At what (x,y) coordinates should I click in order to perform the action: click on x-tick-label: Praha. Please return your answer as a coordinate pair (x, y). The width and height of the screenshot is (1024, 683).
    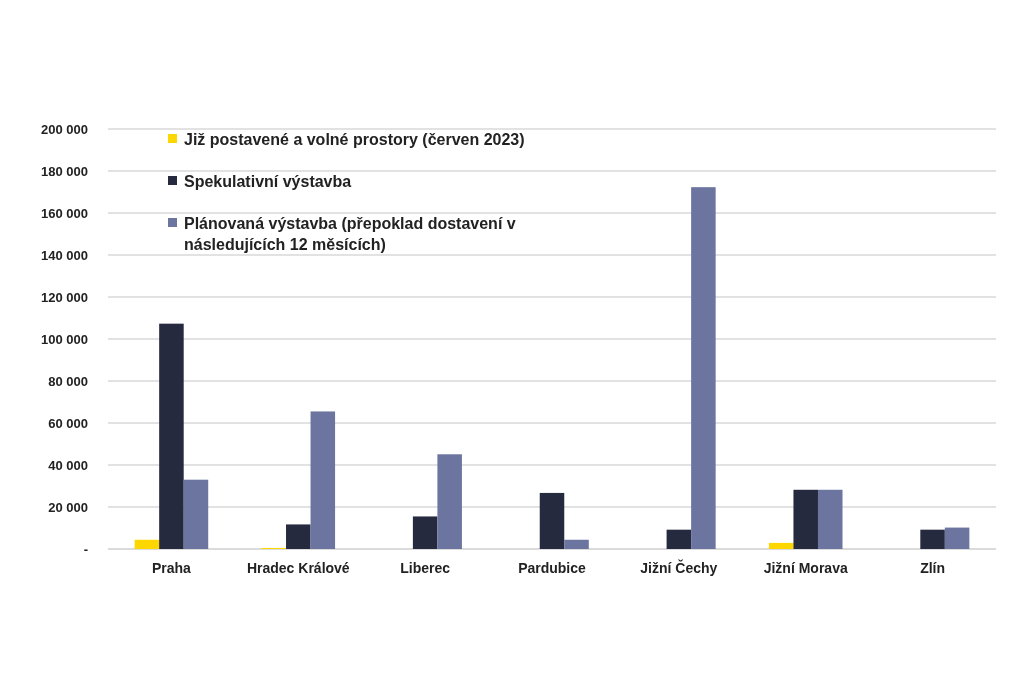
    Looking at the image, I should click on (171, 568).